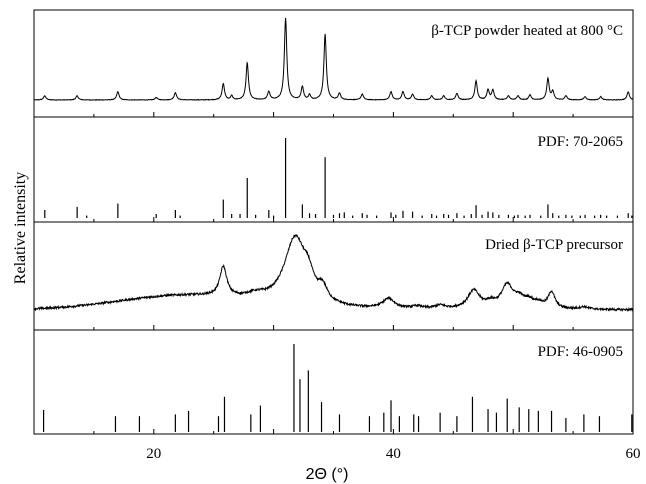 The height and width of the screenshot is (484, 646). Describe the element at coordinates (633, 454) in the screenshot. I see `x-tick-label: 60` at that location.